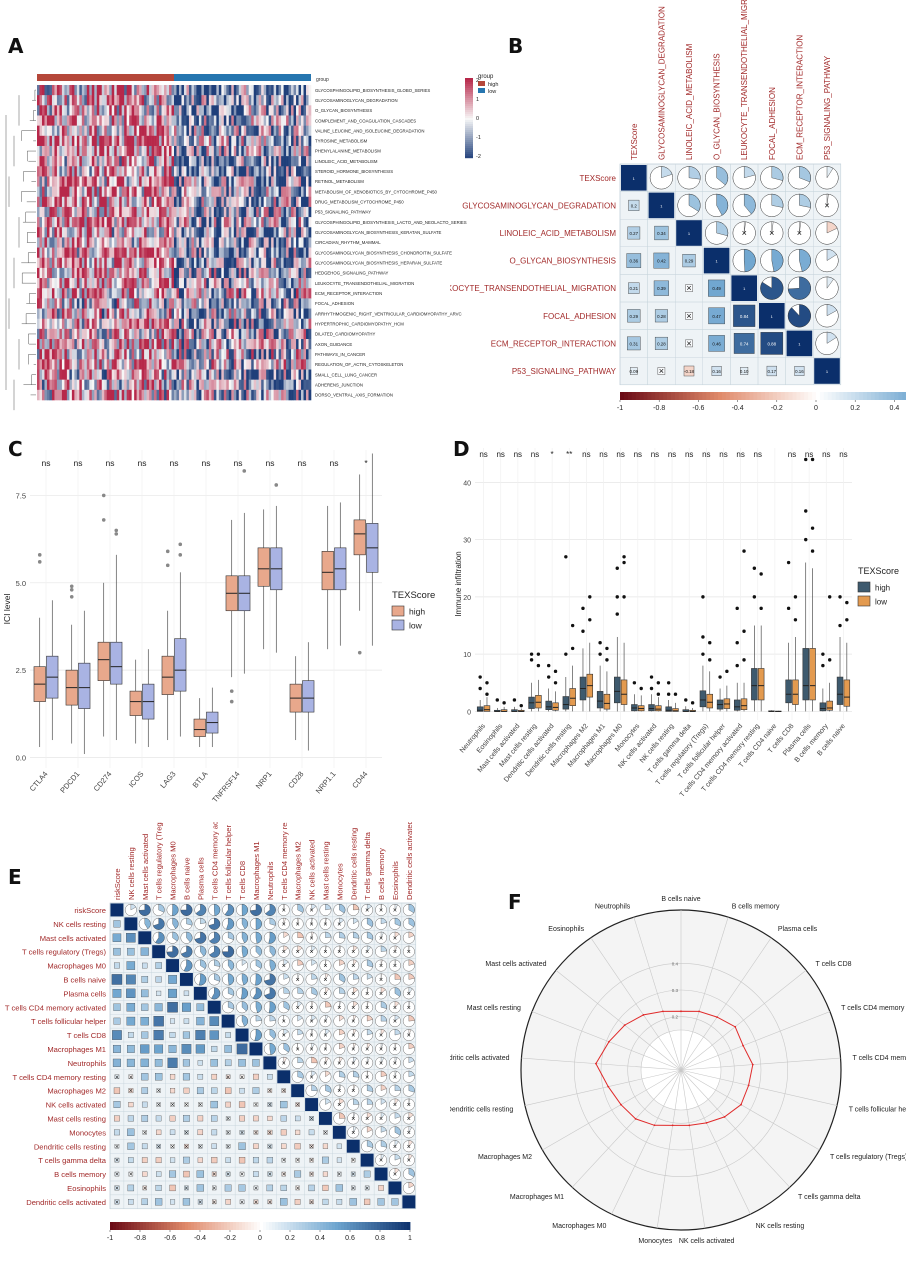  What do you see at coordinates (827, 371) in the screenshot?
I see `corr-grid-cell` at bounding box center [827, 371].